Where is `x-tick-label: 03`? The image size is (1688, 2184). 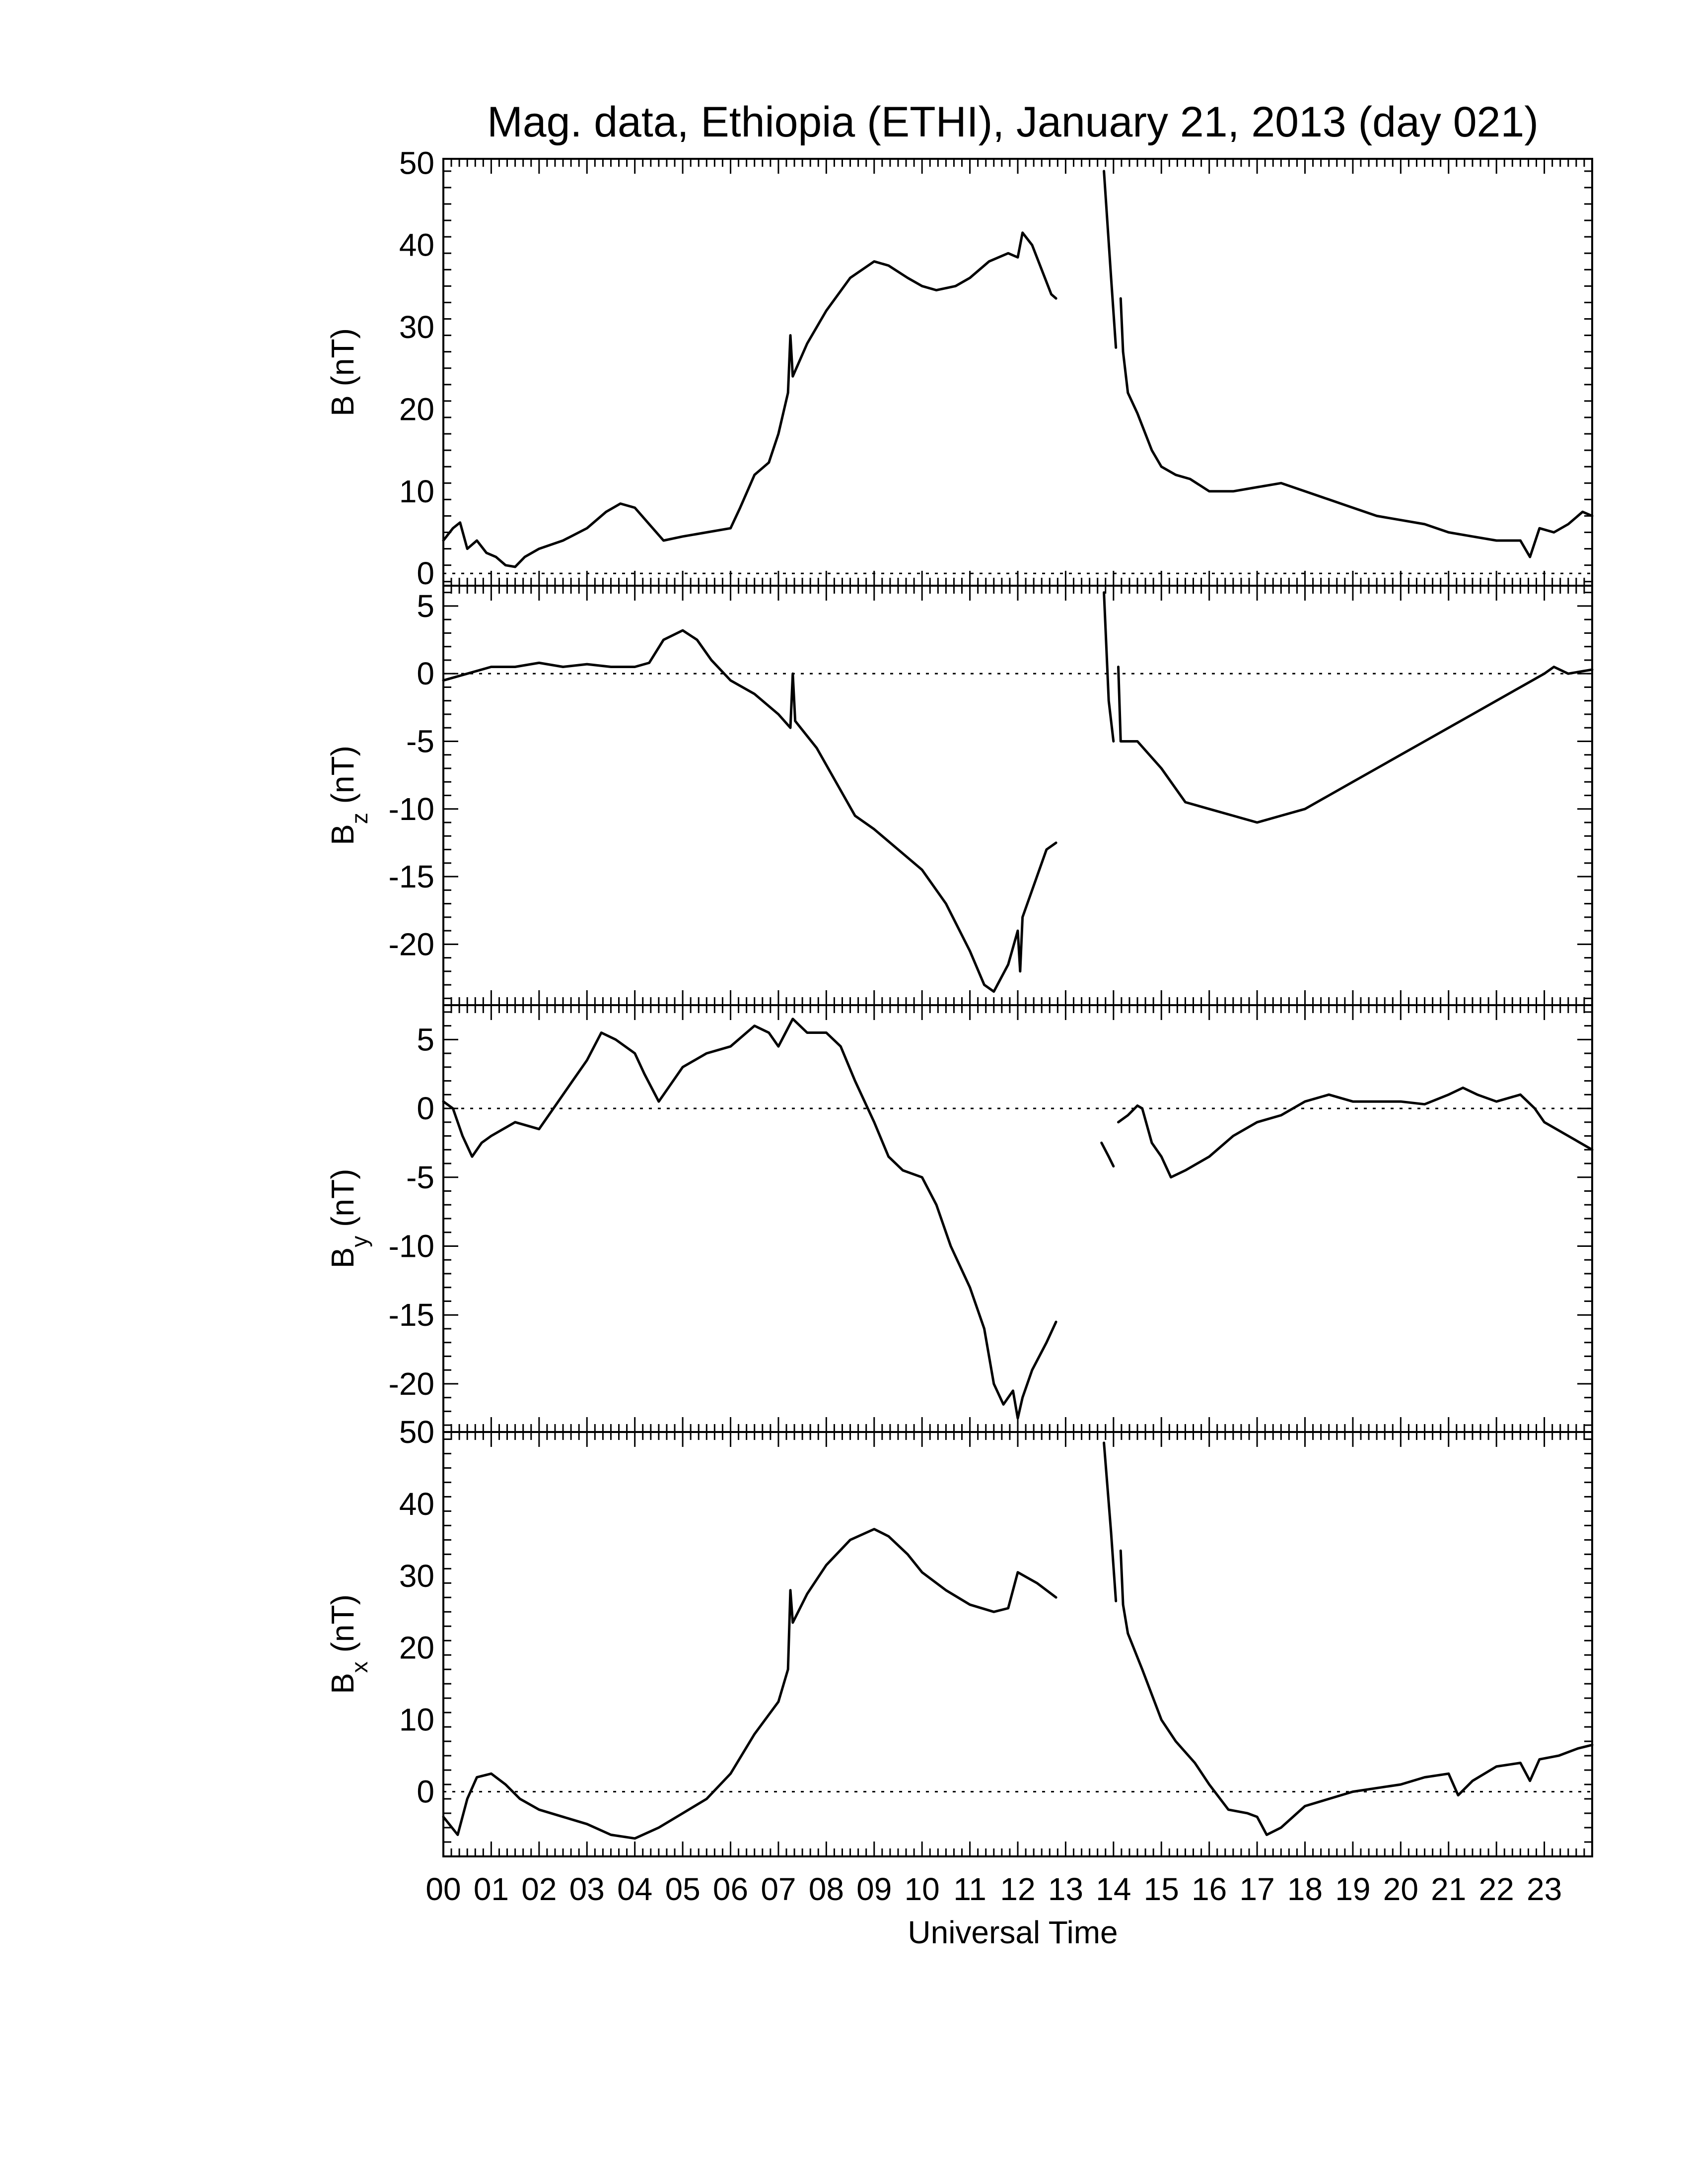
x-tick-label: 03 is located at coordinates (587, 1889).